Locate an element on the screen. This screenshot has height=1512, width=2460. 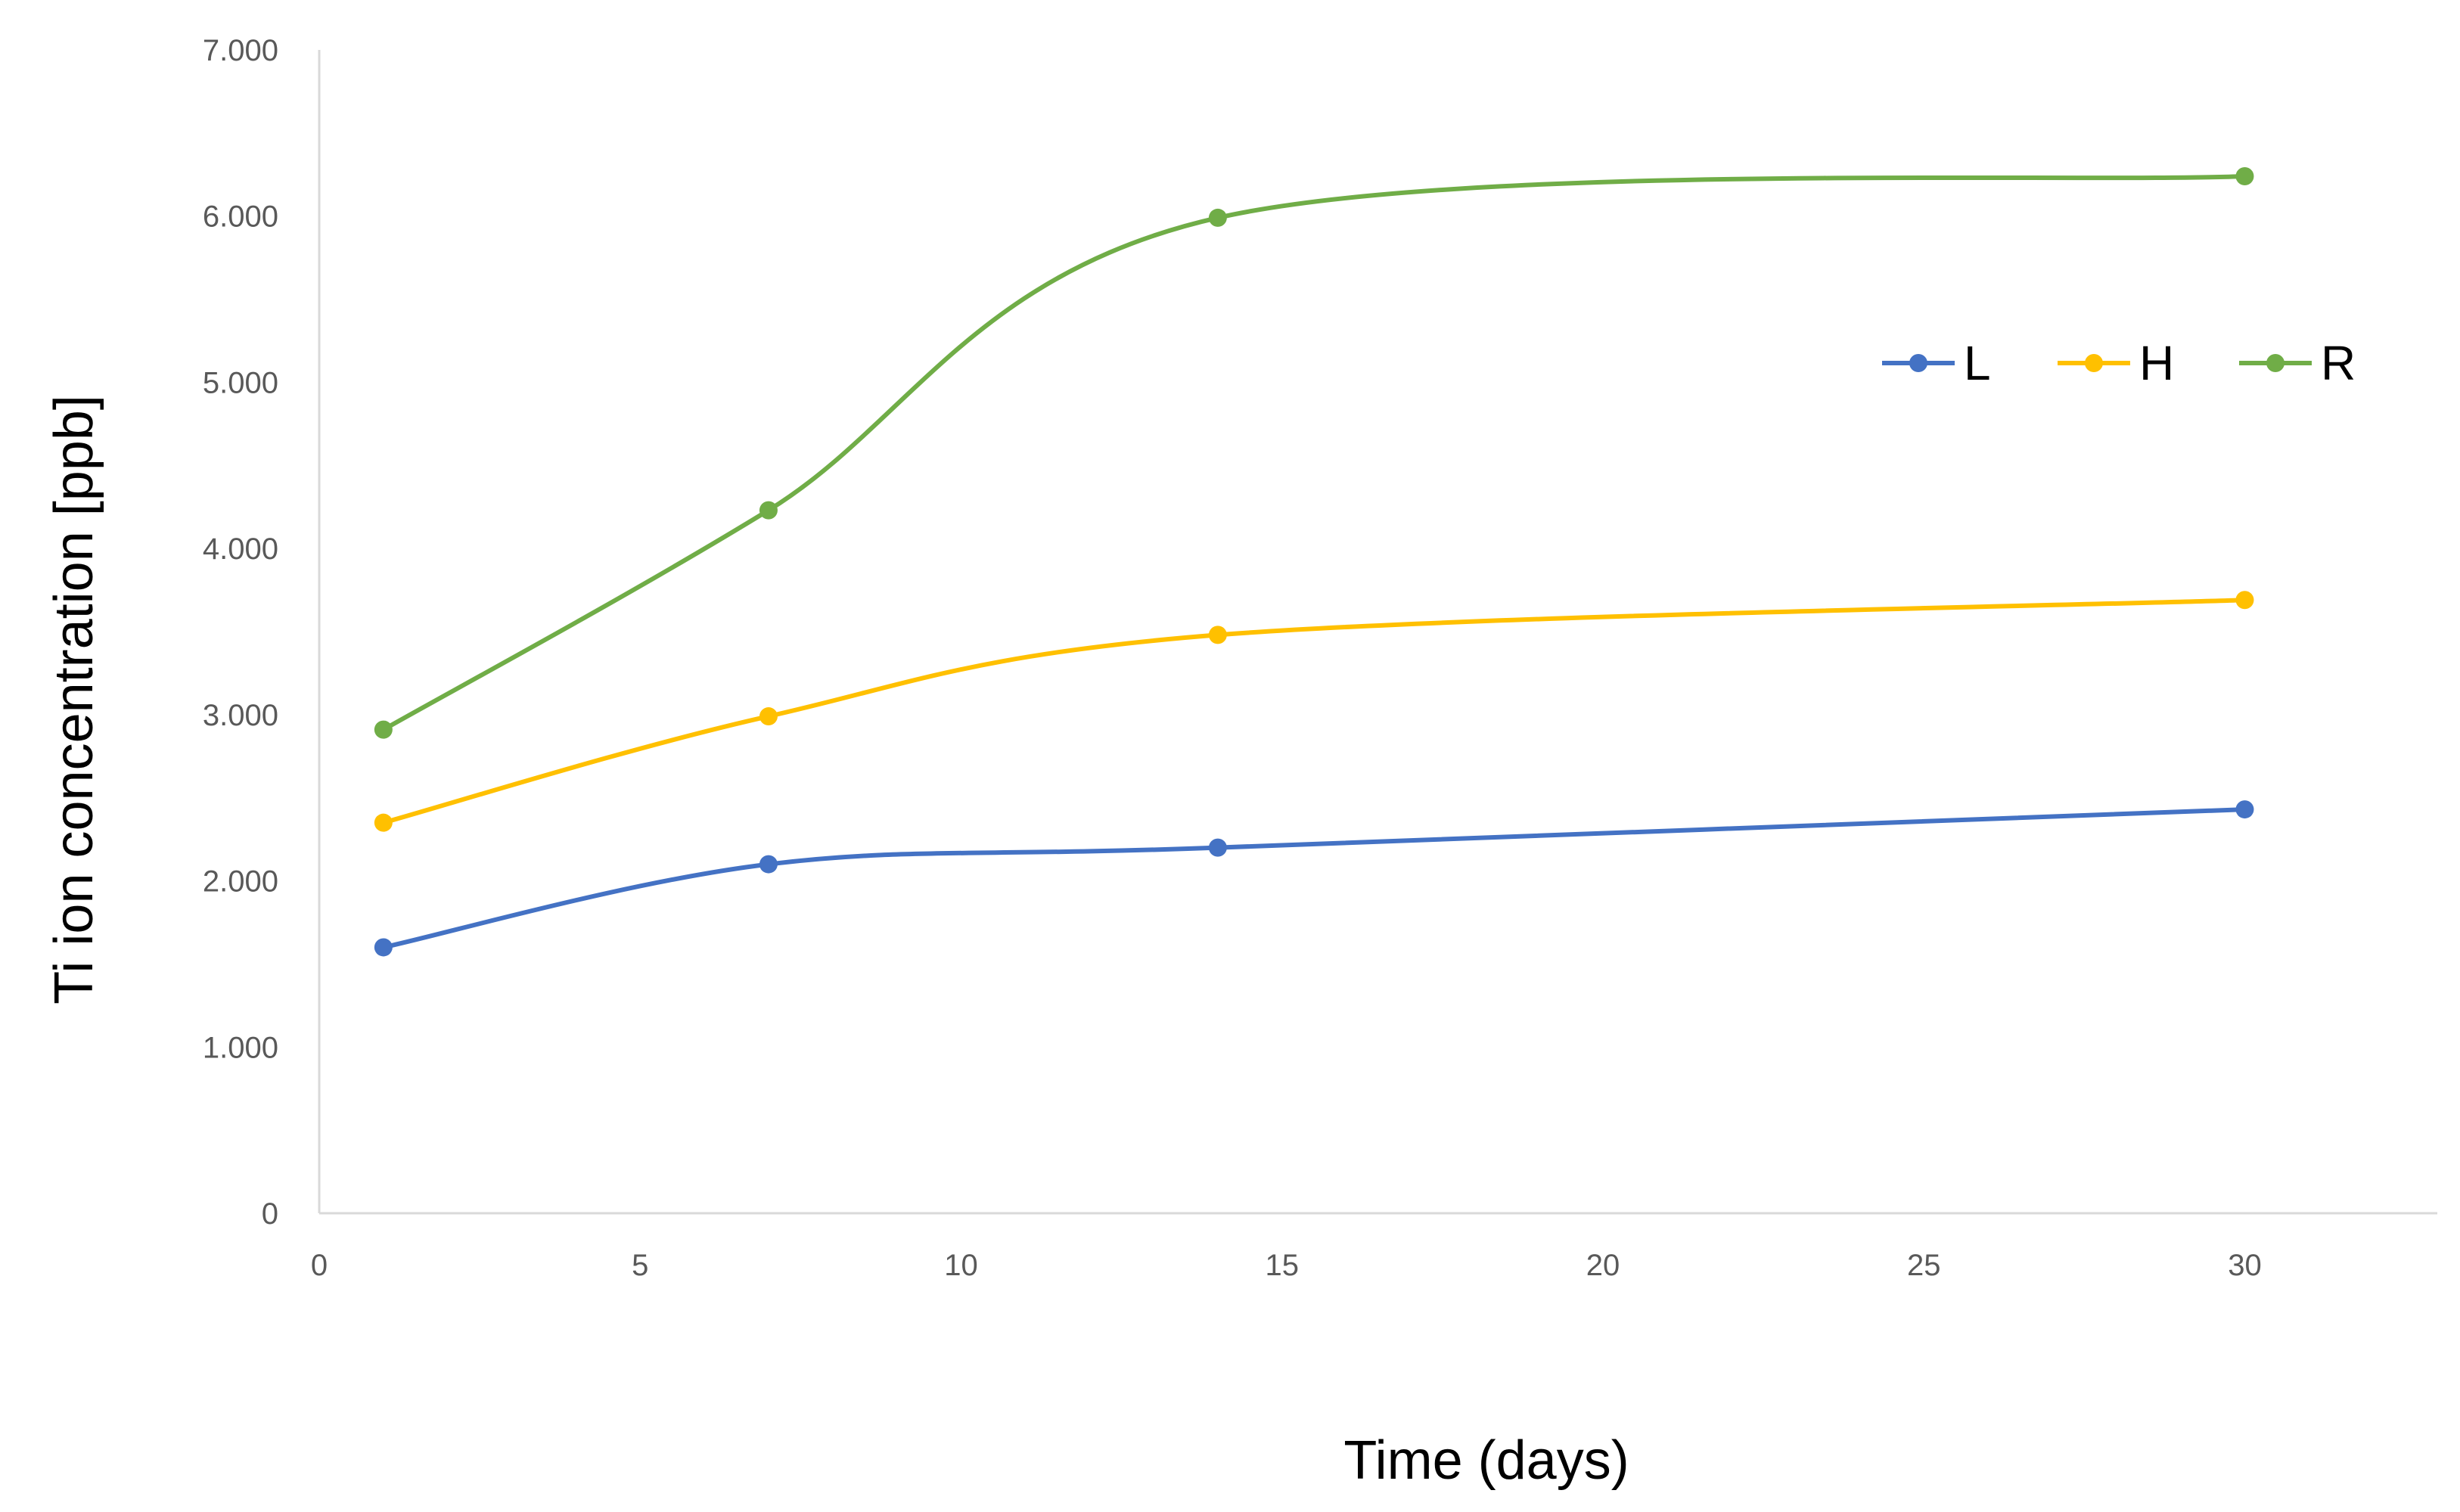
y-tick-label: 0 is located at coordinates (270, 1214).